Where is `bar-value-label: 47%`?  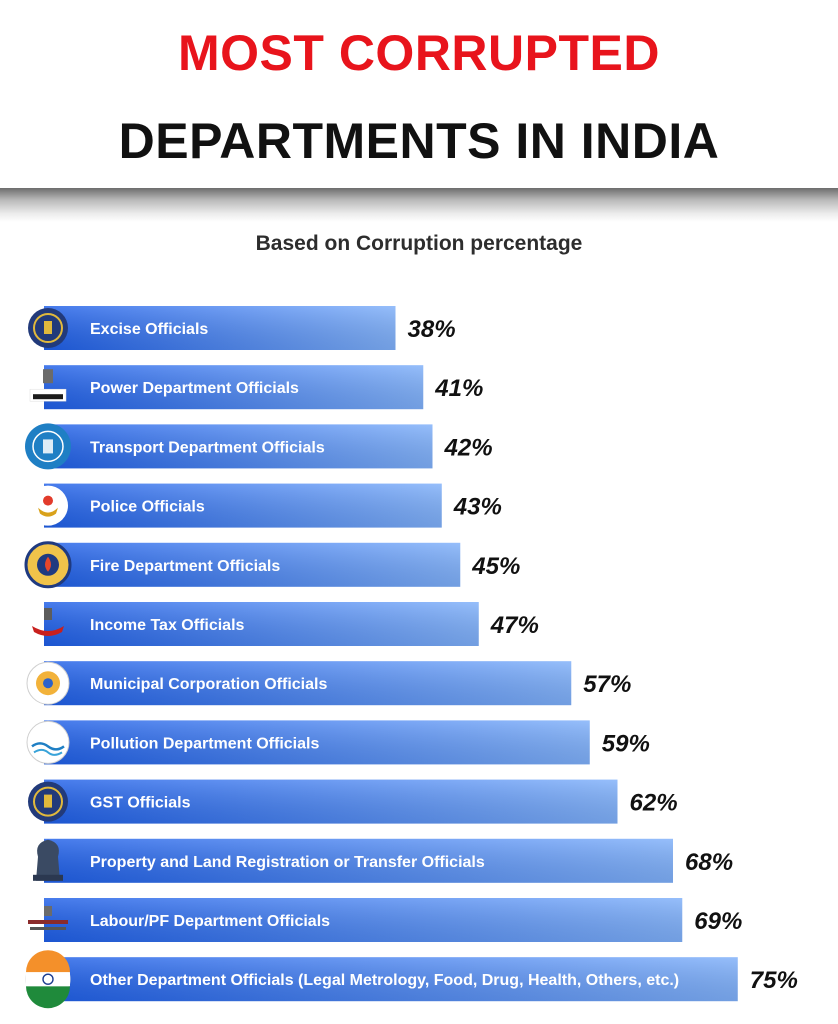 bar-value-label: 47% is located at coordinates (514, 625).